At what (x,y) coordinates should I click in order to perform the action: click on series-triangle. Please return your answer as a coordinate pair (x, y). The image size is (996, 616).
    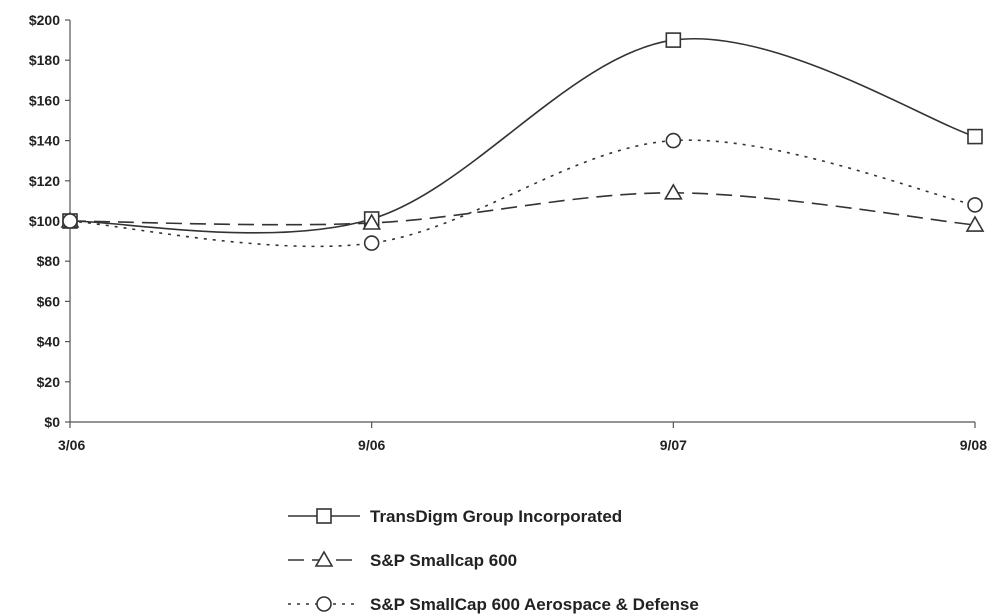
    Looking at the image, I should click on (522, 207).